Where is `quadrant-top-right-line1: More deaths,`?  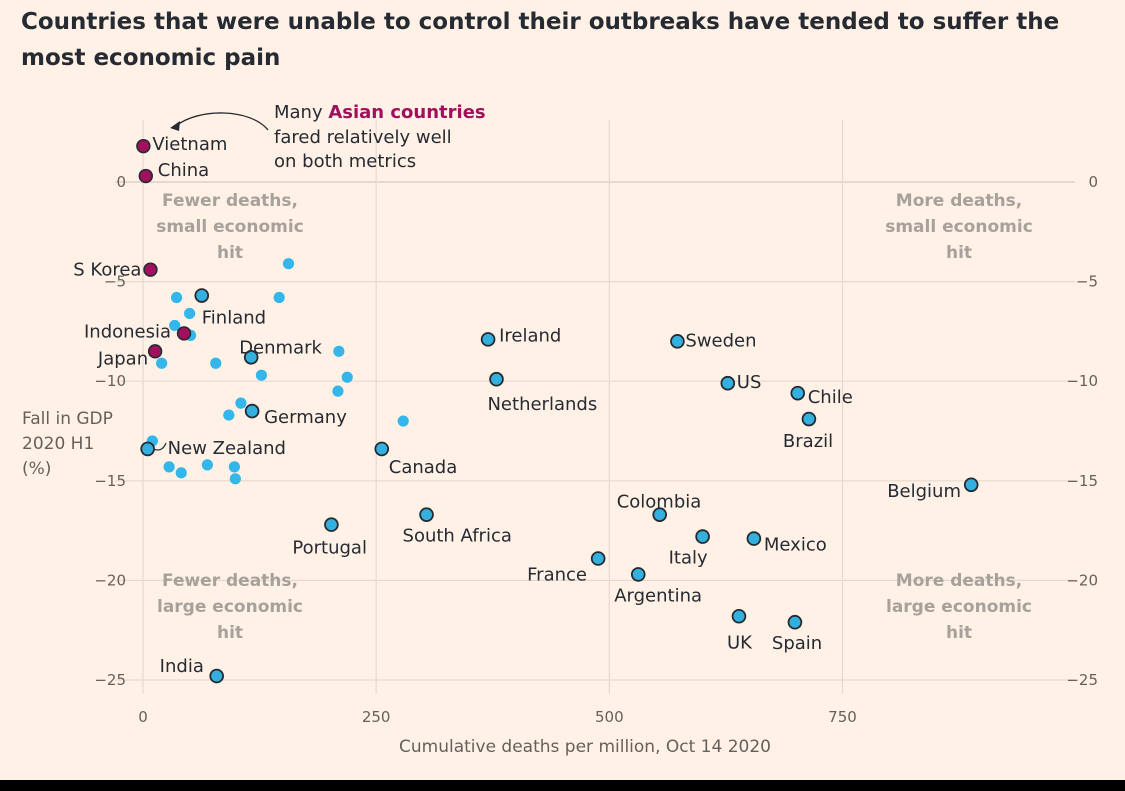 quadrant-top-right-line1: More deaths, is located at coordinates (959, 201).